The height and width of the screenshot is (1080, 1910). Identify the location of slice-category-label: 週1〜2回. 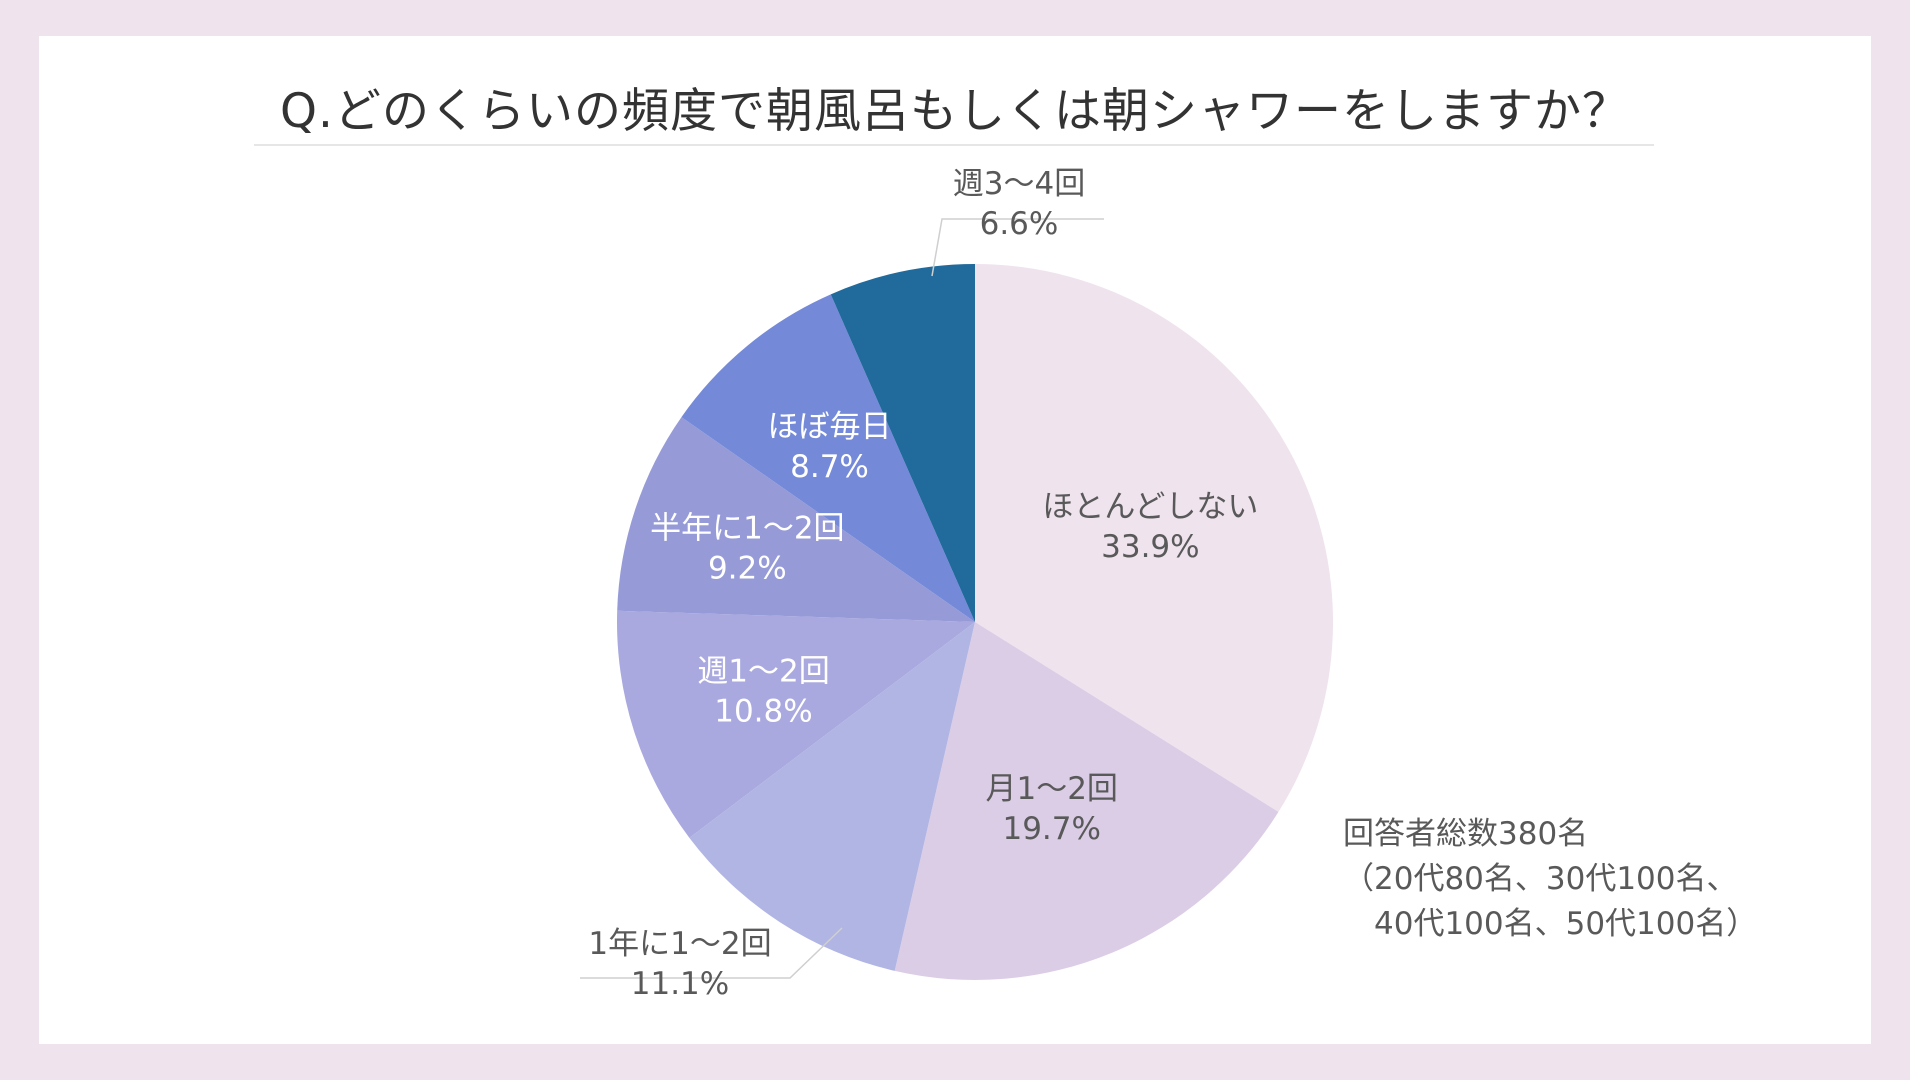
(763, 671).